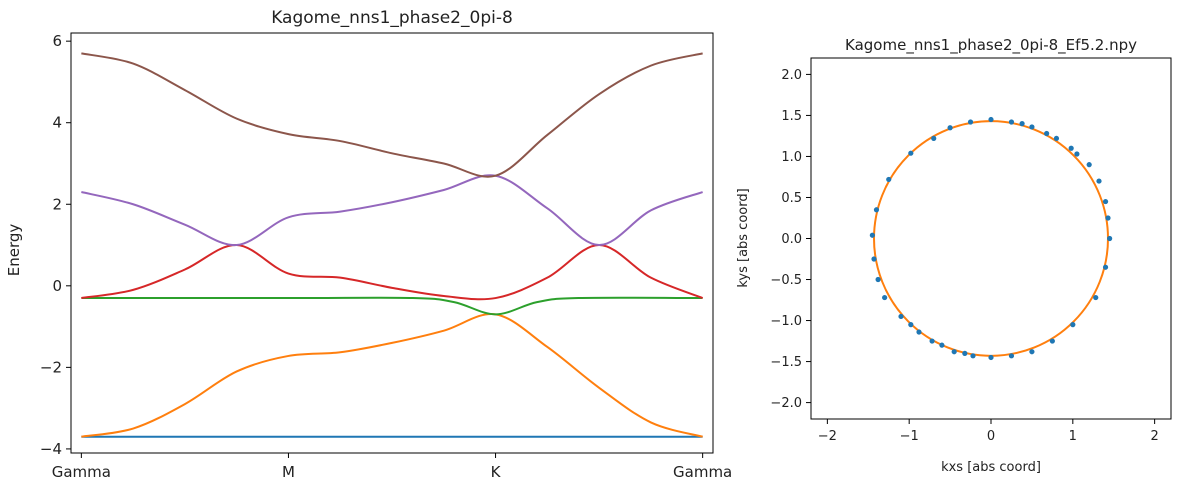 This screenshot has width=1195, height=493. What do you see at coordinates (496, 472) in the screenshot?
I see `left-x-tick-label: K` at bounding box center [496, 472].